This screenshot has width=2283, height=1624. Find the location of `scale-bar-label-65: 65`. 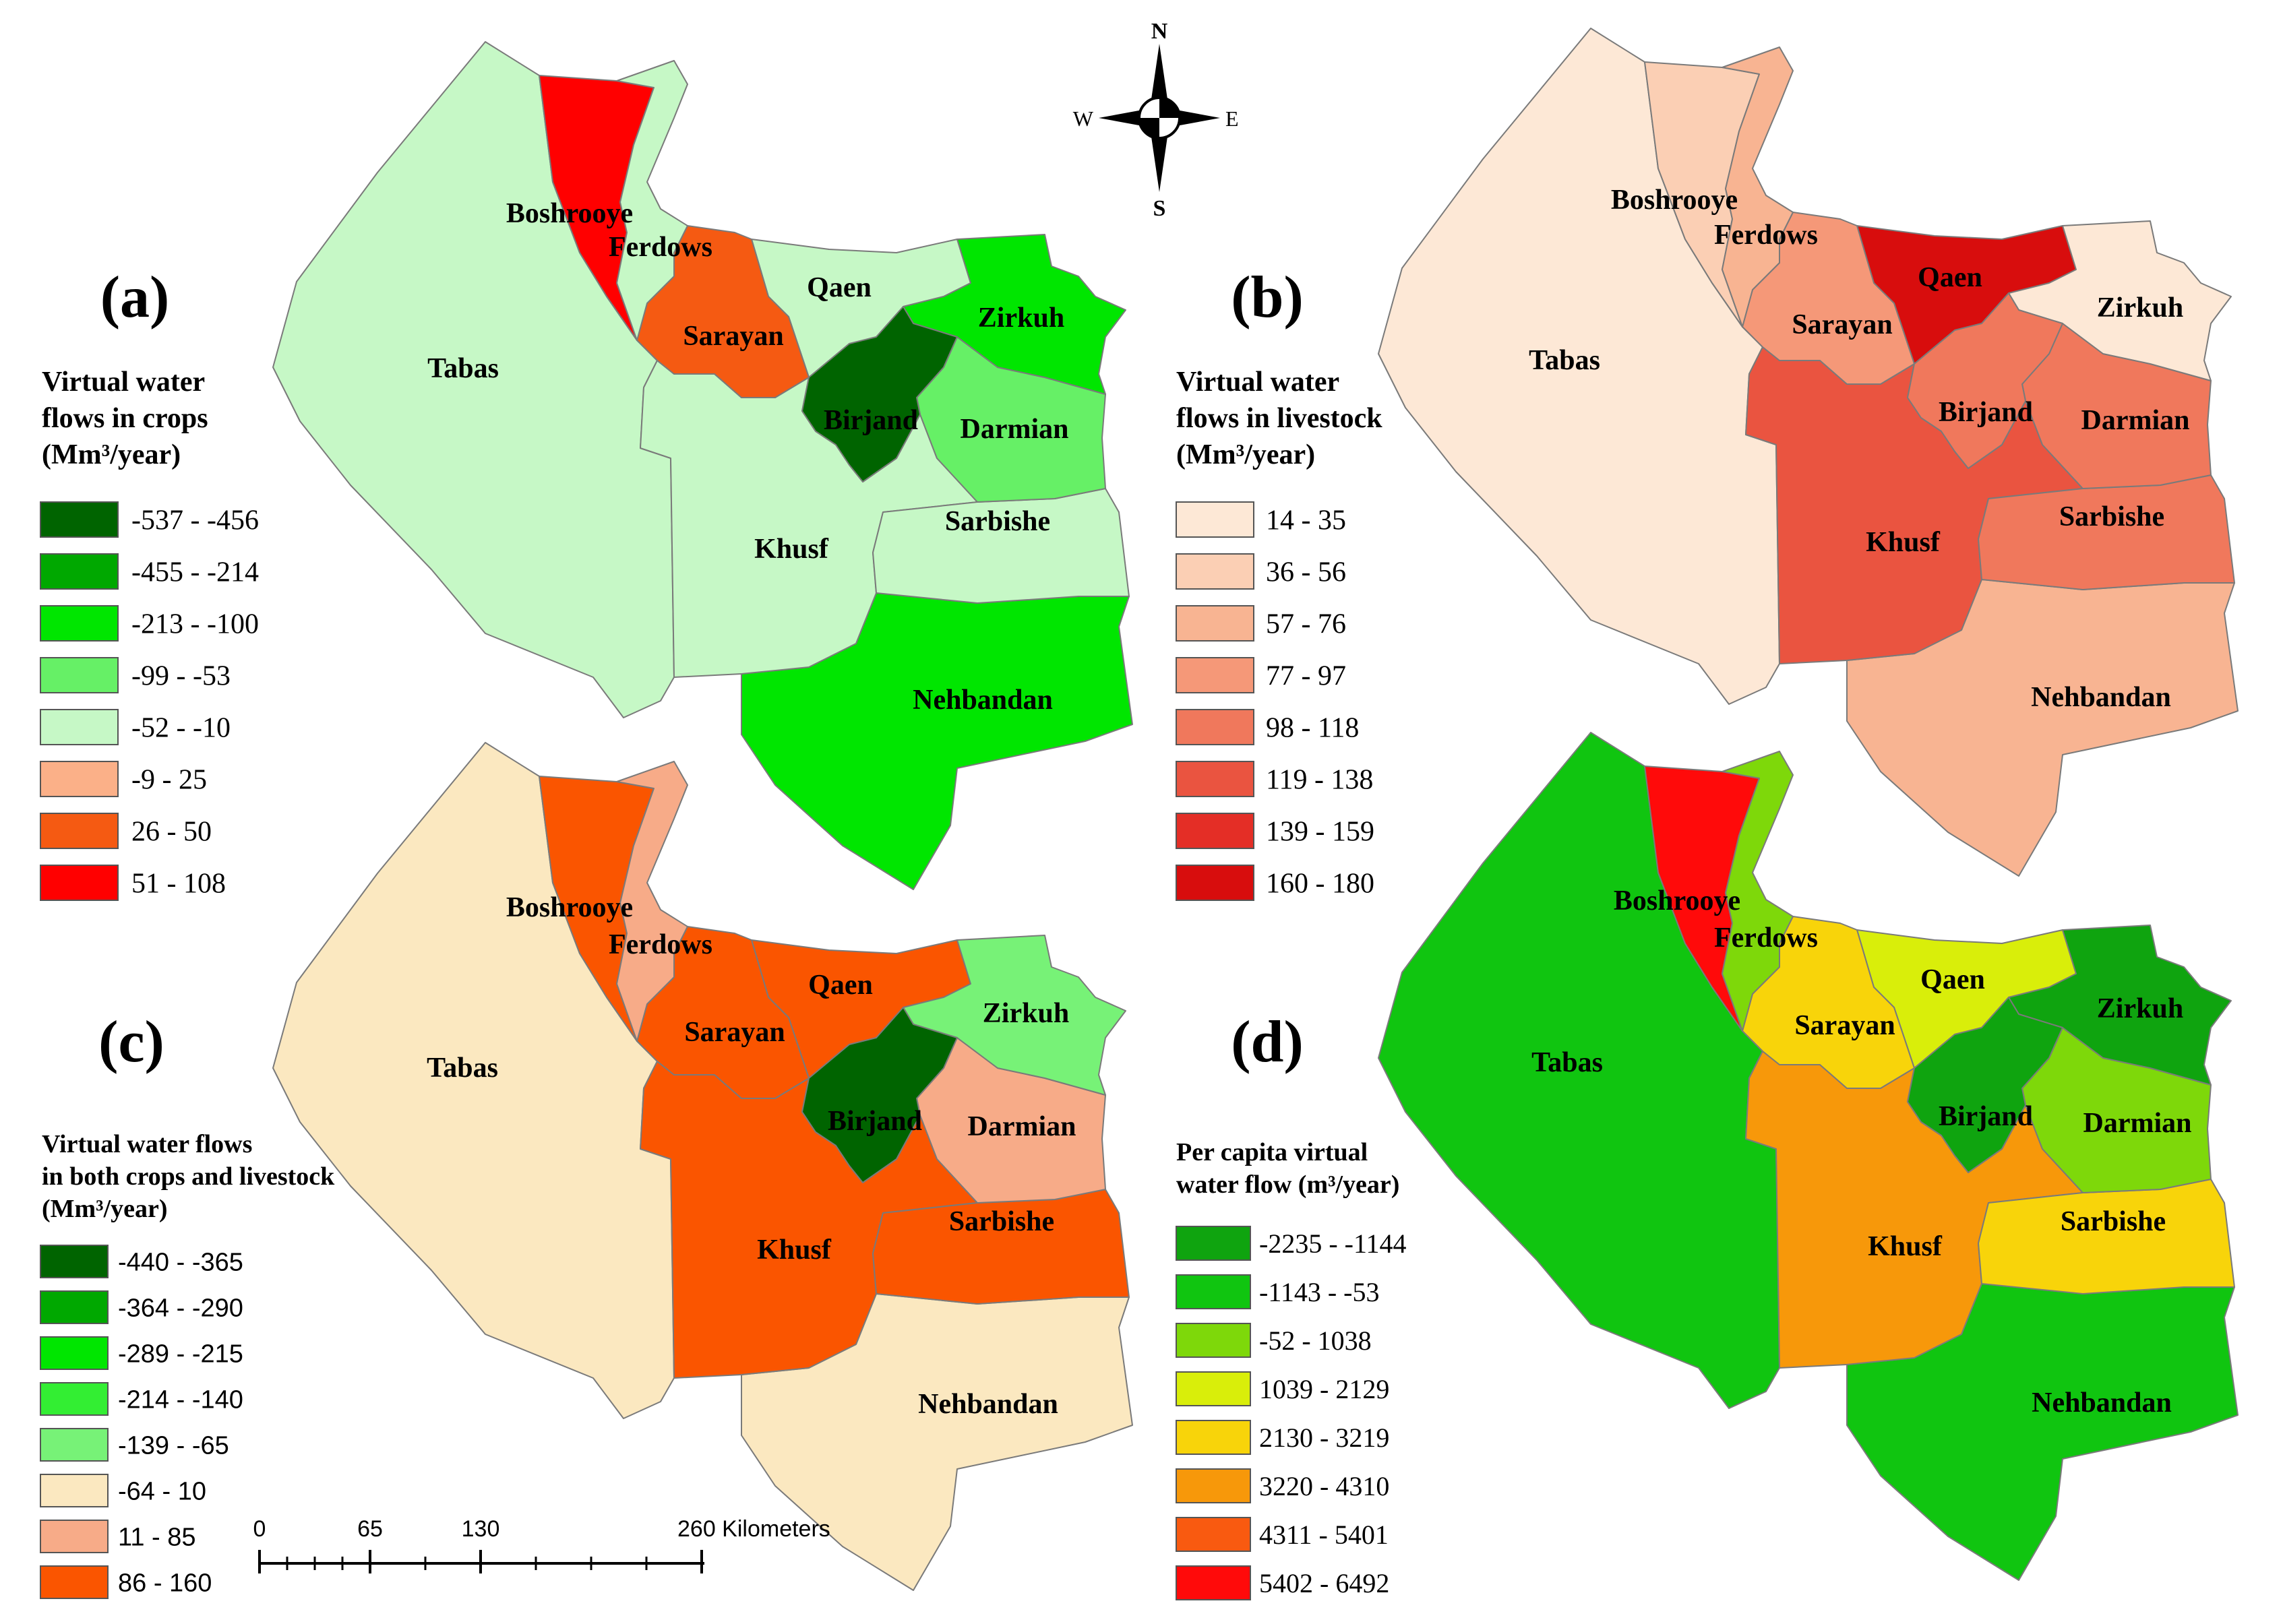

scale-bar-label-65: 65 is located at coordinates (370, 1529).